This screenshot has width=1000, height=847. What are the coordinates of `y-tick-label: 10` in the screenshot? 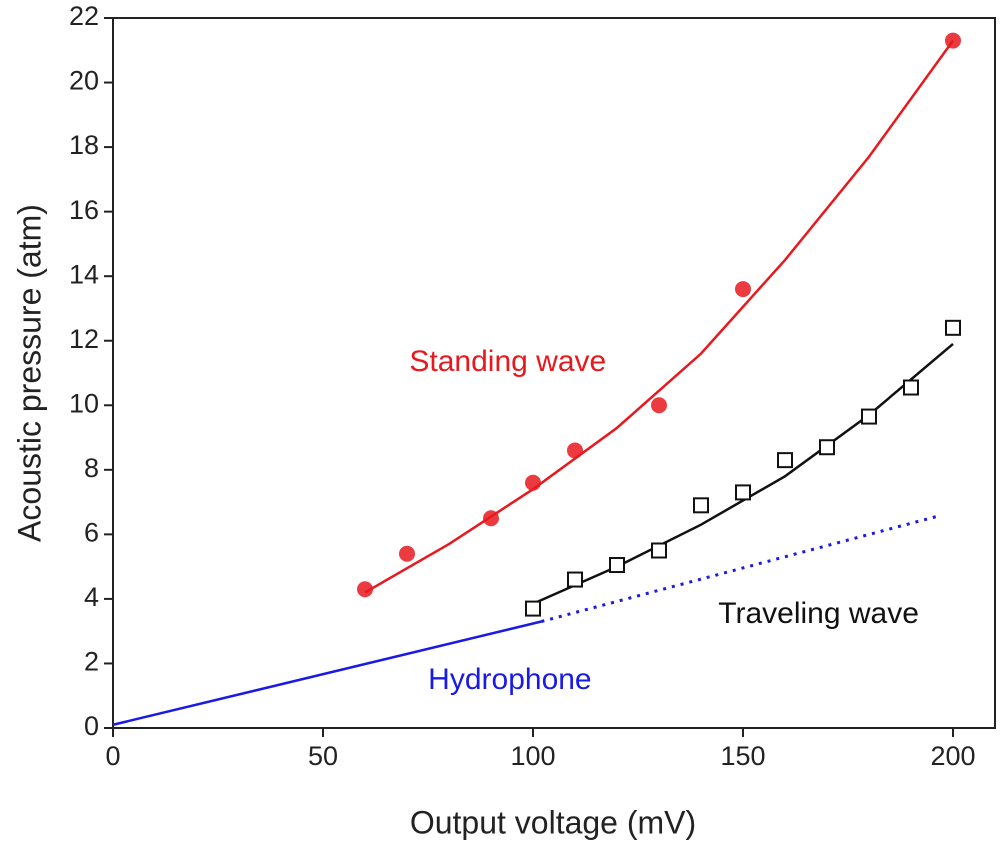 It's located at (84, 403).